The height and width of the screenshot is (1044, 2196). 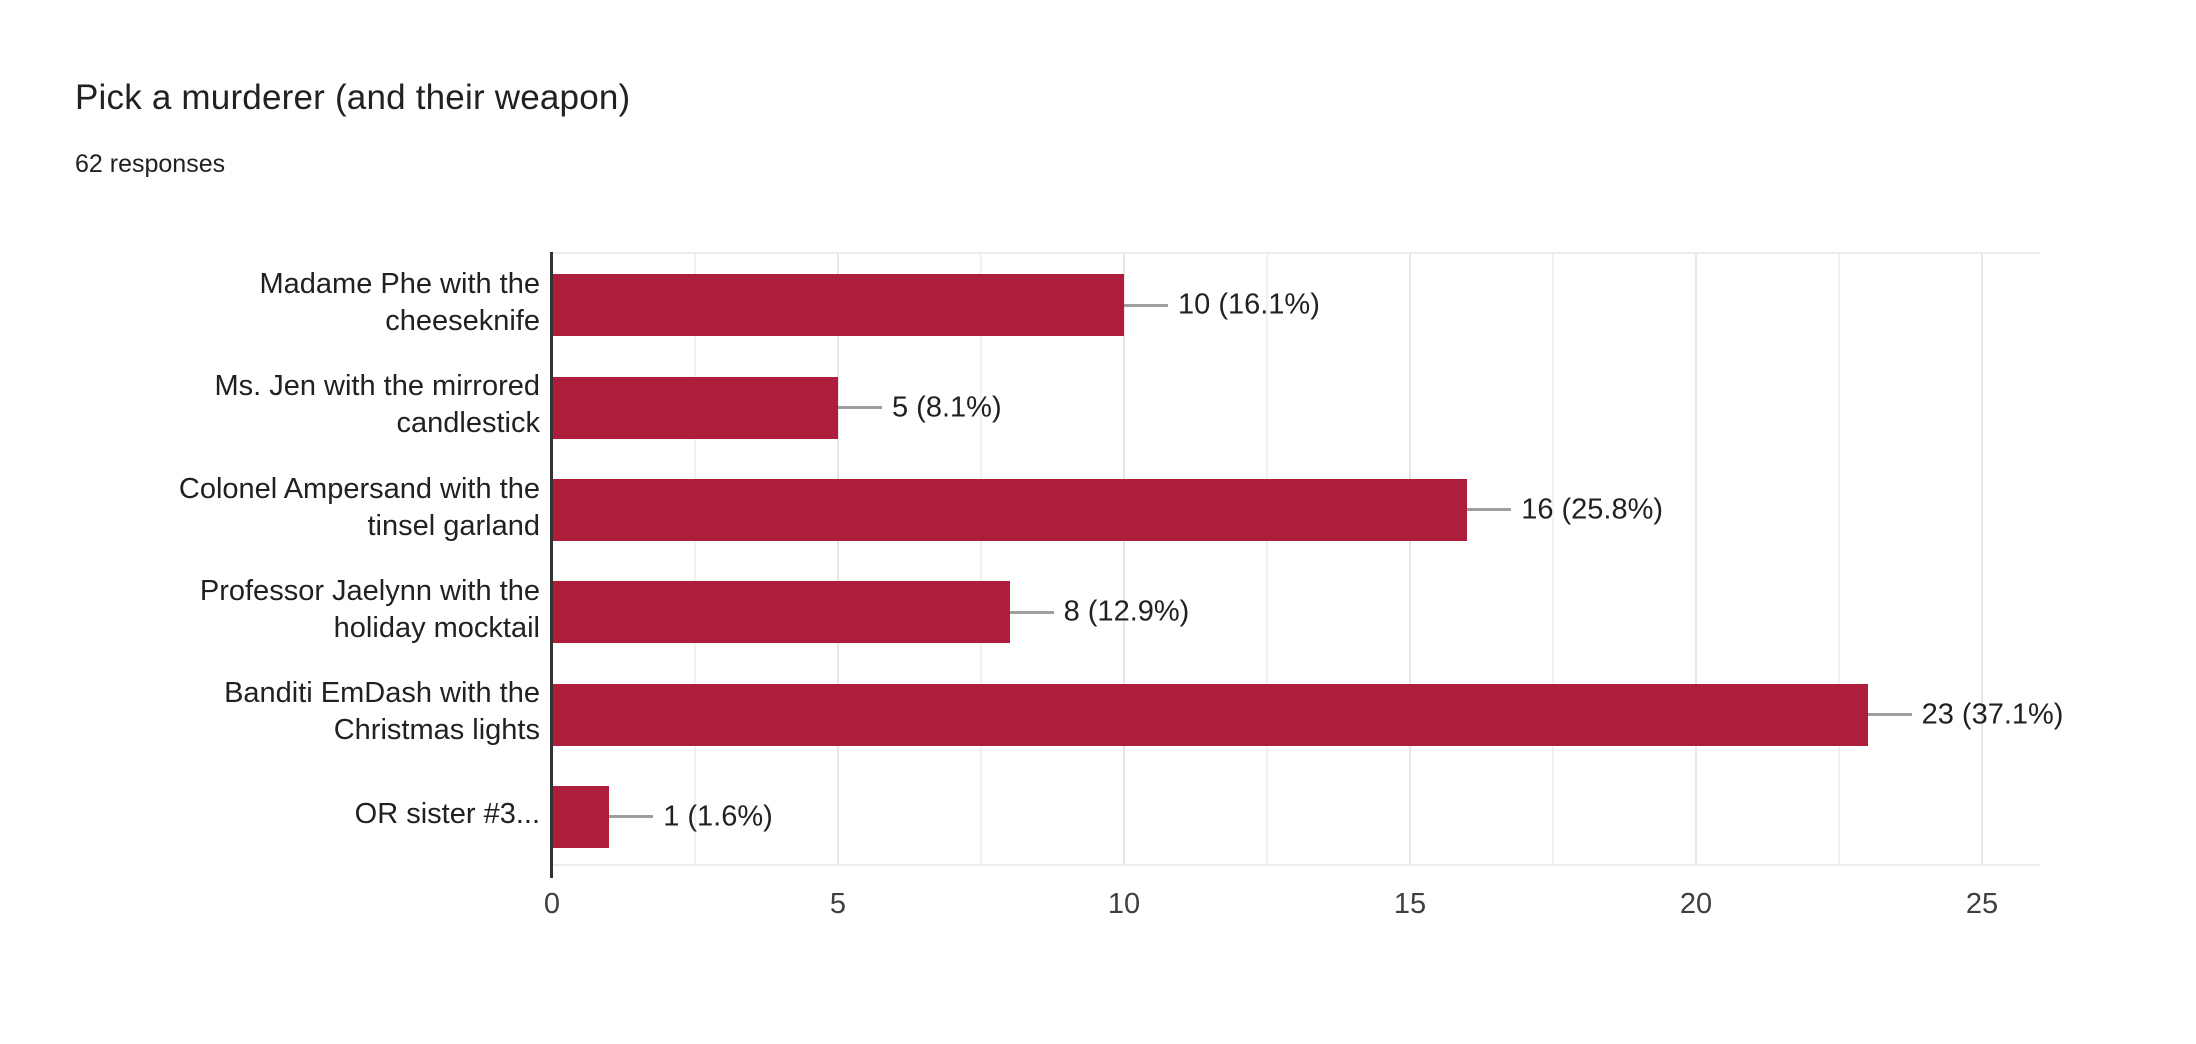 What do you see at coordinates (838, 904) in the screenshot?
I see `x-tick-label-5: 5` at bounding box center [838, 904].